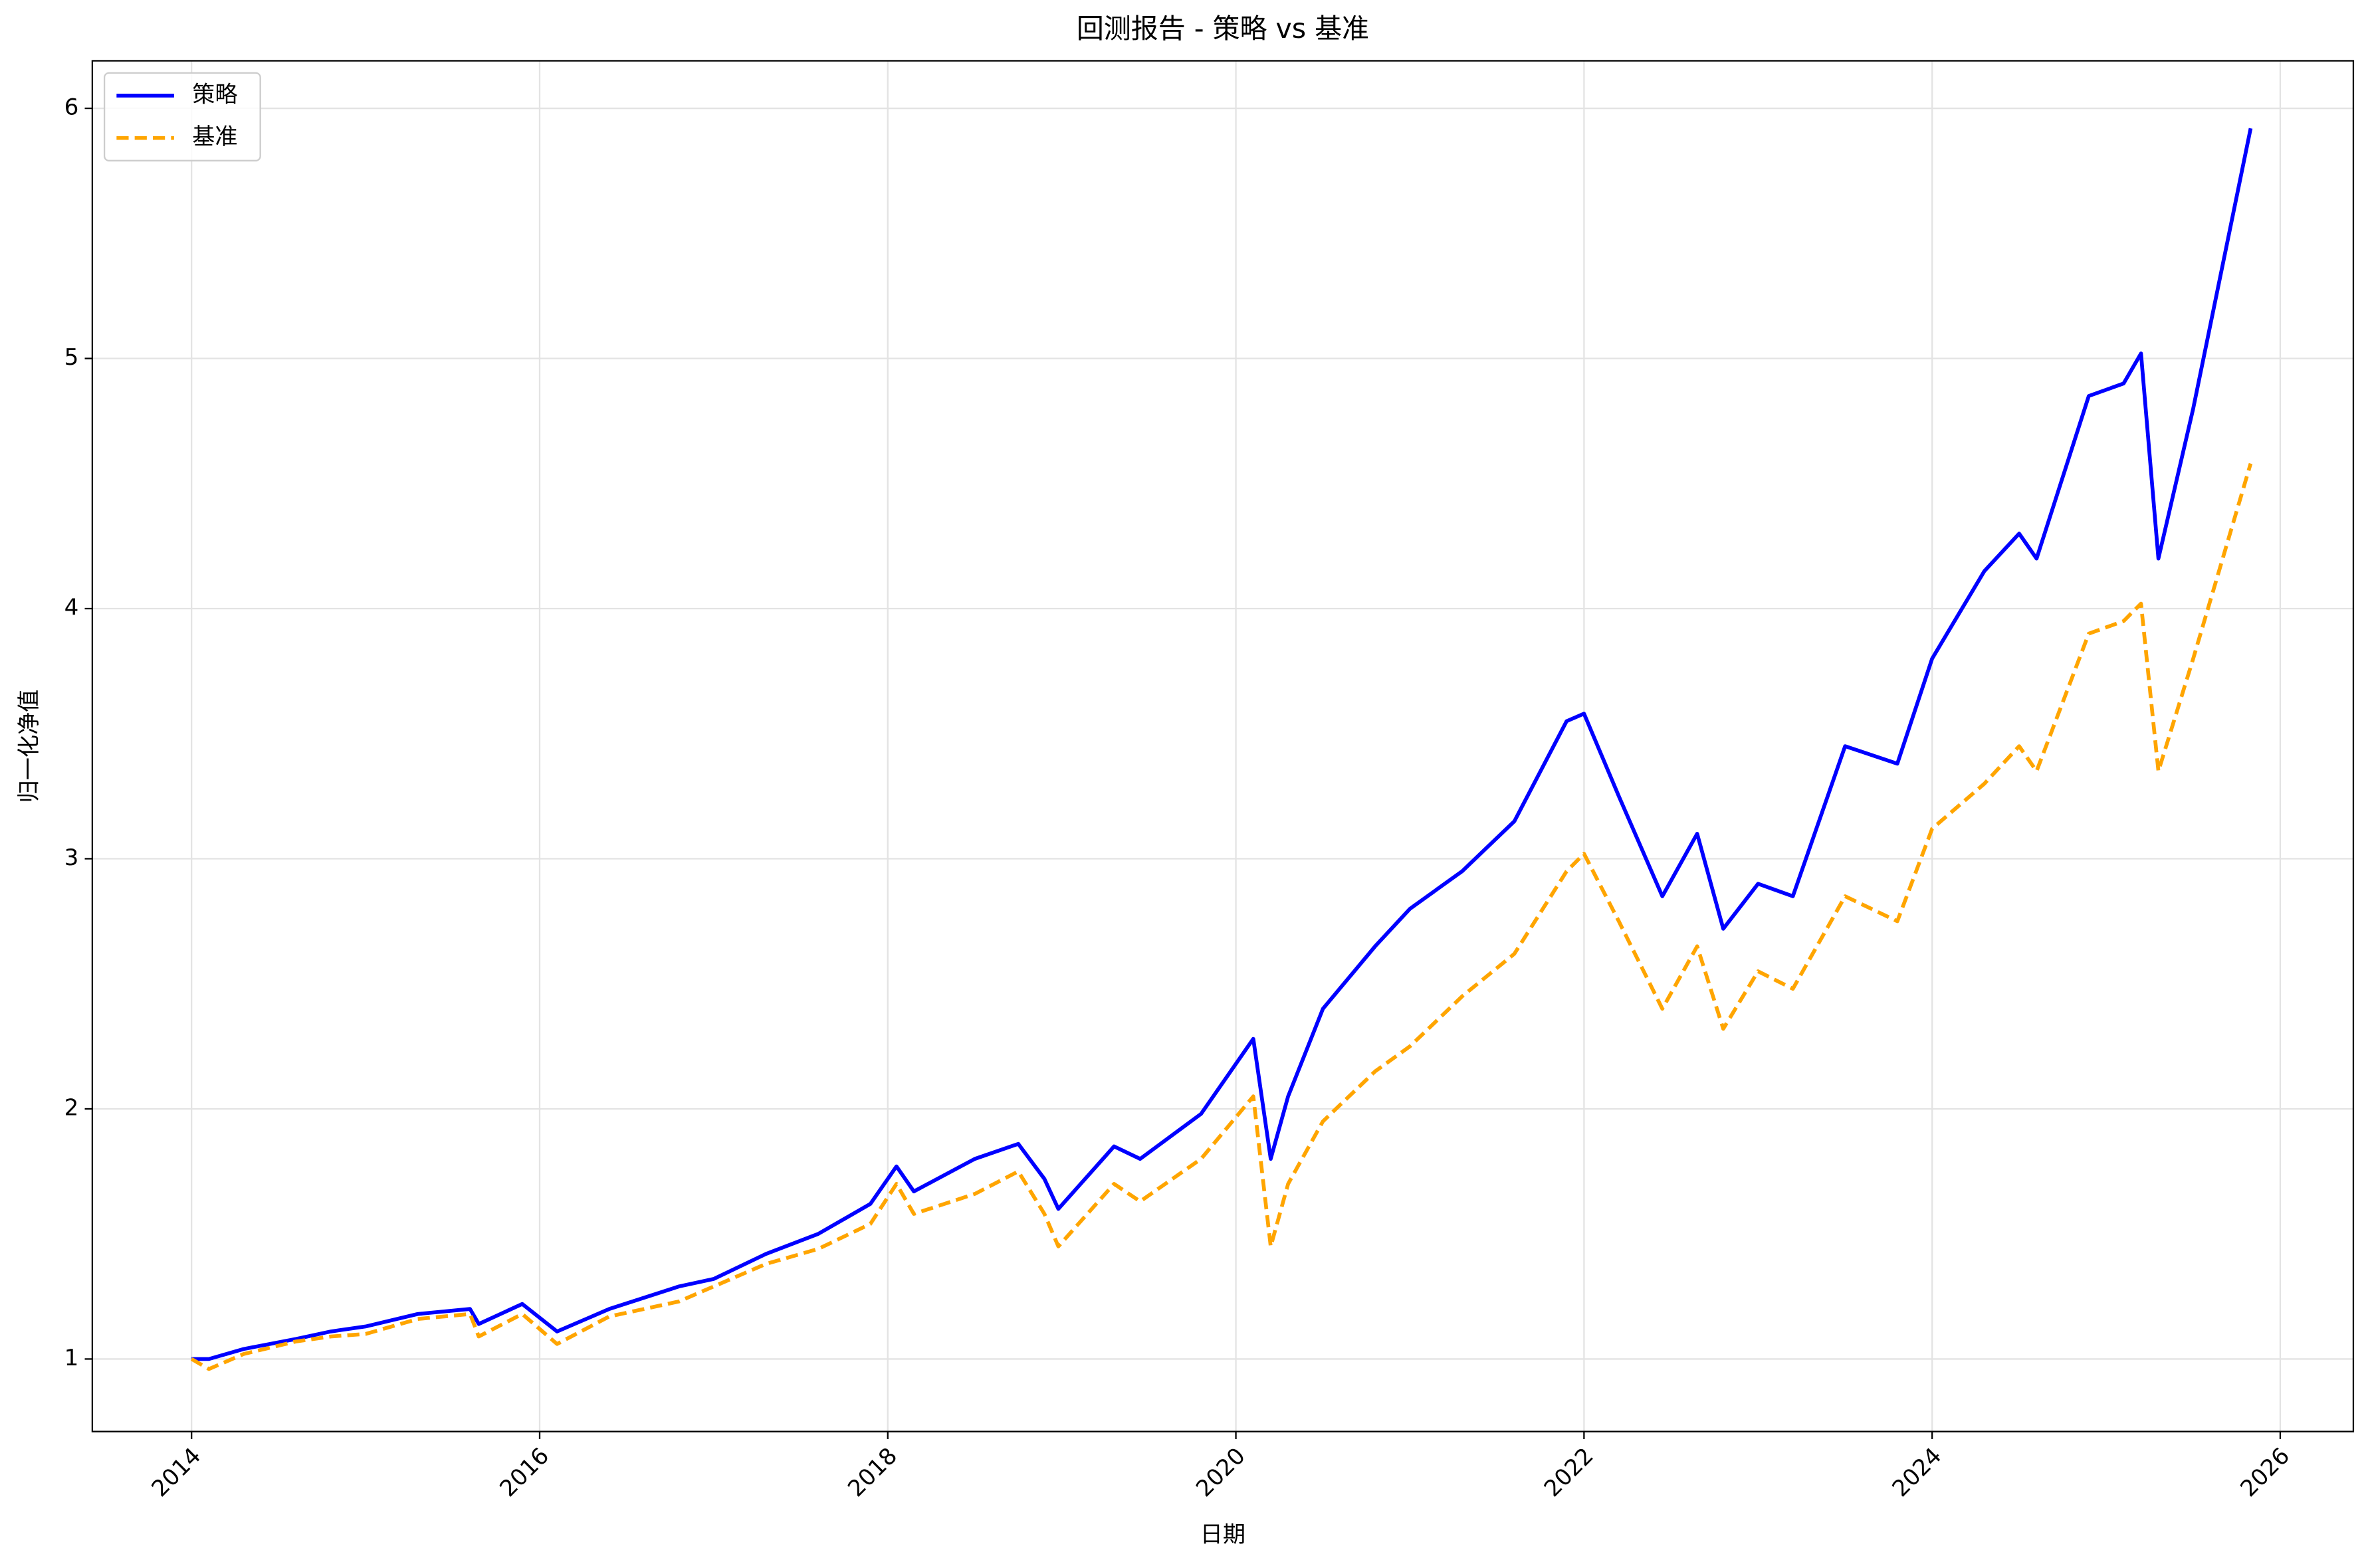 This screenshot has width=2370, height=1568. Describe the element at coordinates (29, 746) in the screenshot. I see `y-axis-label: 归一化净值` at that location.